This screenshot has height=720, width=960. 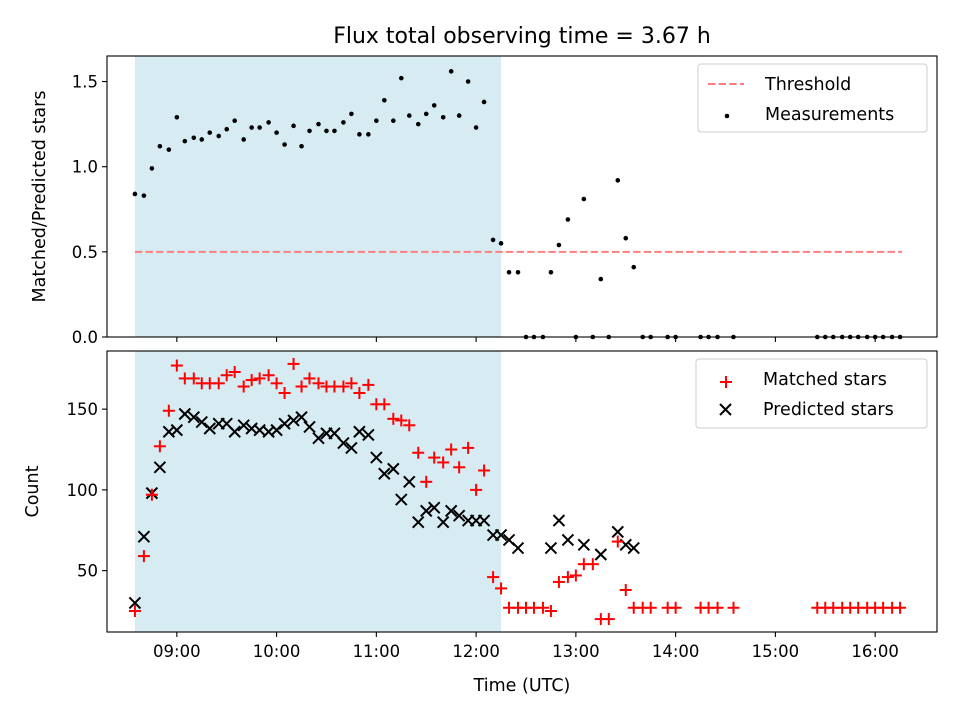 I want to click on y-tick-label: 150, so click(x=83, y=409).